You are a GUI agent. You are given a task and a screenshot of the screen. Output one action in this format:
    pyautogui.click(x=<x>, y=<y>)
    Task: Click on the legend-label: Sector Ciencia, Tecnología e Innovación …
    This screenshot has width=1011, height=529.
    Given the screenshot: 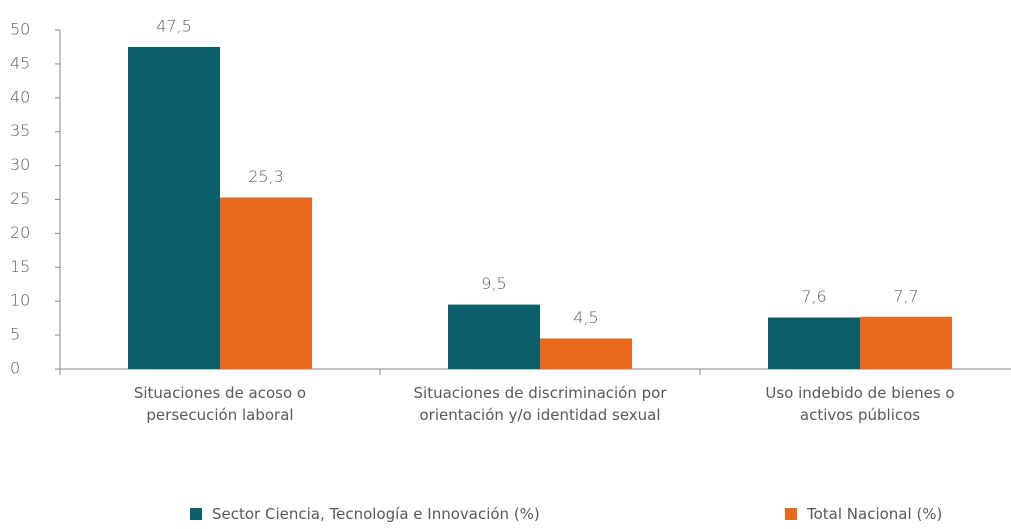 What is the action you would take?
    pyautogui.click(x=376, y=514)
    